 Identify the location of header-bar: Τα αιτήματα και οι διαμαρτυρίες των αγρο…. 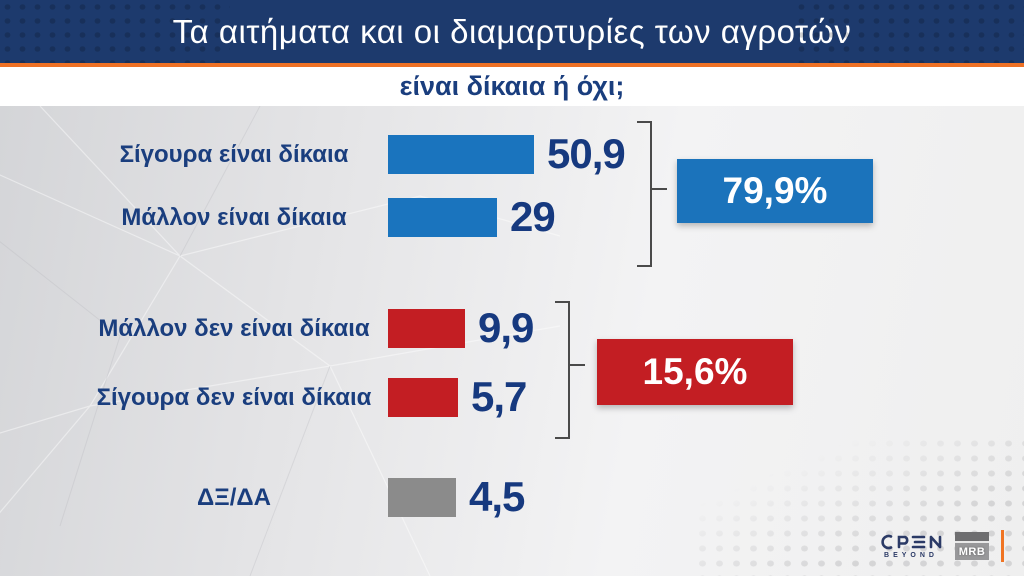
(512, 31).